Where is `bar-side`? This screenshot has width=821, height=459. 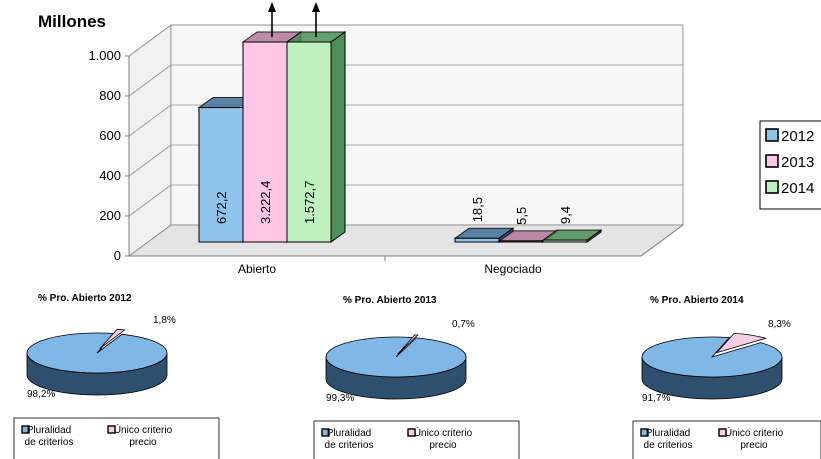 bar-side is located at coordinates (338, 137).